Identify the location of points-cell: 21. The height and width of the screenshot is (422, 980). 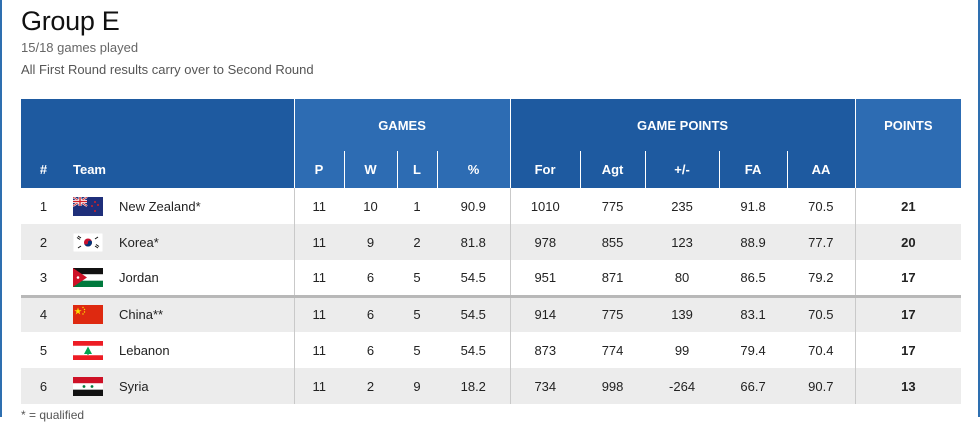
(908, 206).